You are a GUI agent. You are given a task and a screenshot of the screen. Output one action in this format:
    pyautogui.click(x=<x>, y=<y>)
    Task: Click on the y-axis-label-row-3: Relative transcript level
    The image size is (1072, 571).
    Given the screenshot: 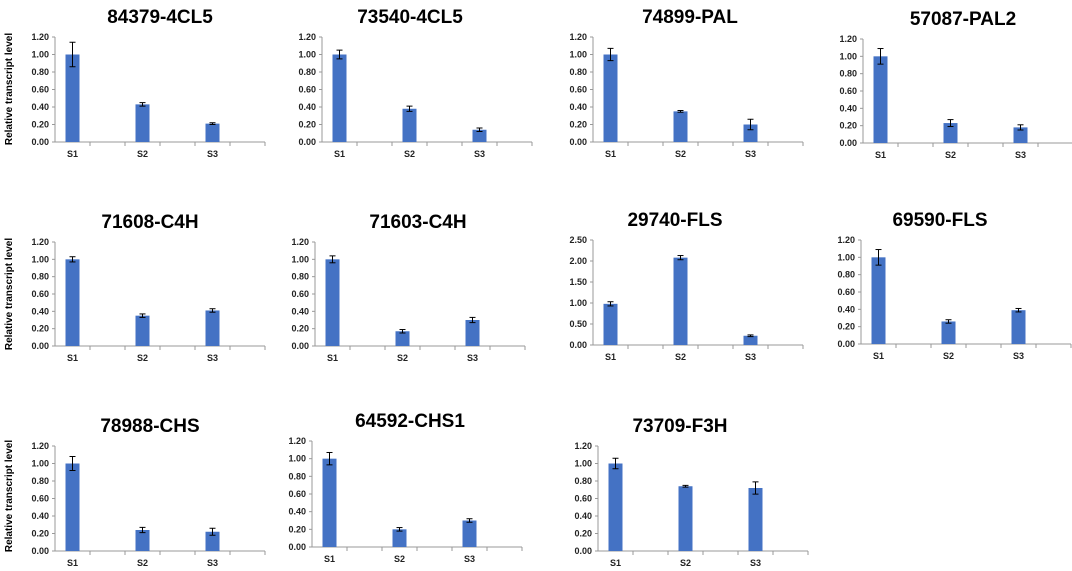 What is the action you would take?
    pyautogui.click(x=9, y=496)
    